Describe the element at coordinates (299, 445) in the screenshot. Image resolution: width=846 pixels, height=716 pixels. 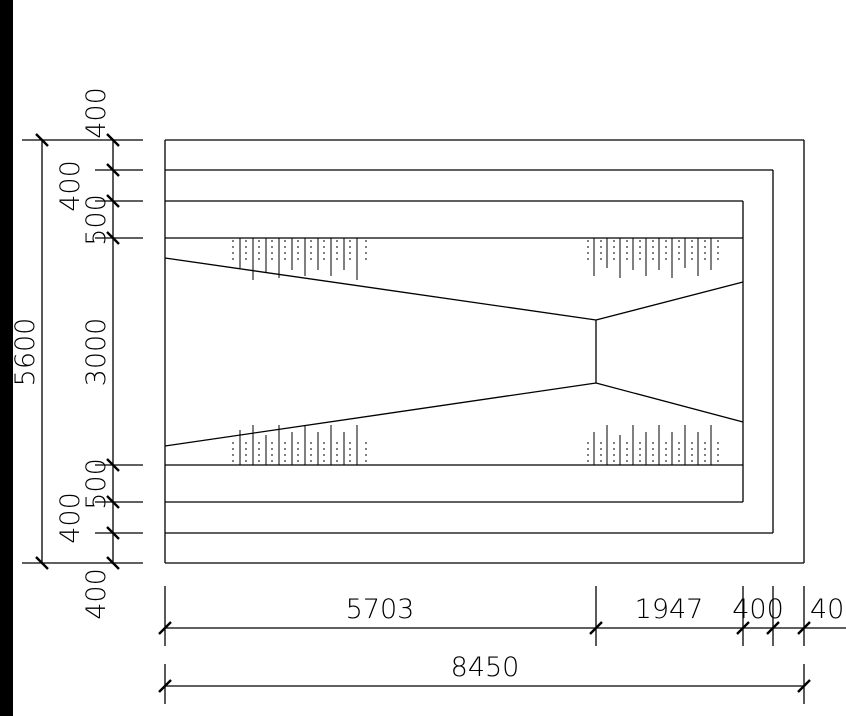
I see `hatch-bottom-left` at that location.